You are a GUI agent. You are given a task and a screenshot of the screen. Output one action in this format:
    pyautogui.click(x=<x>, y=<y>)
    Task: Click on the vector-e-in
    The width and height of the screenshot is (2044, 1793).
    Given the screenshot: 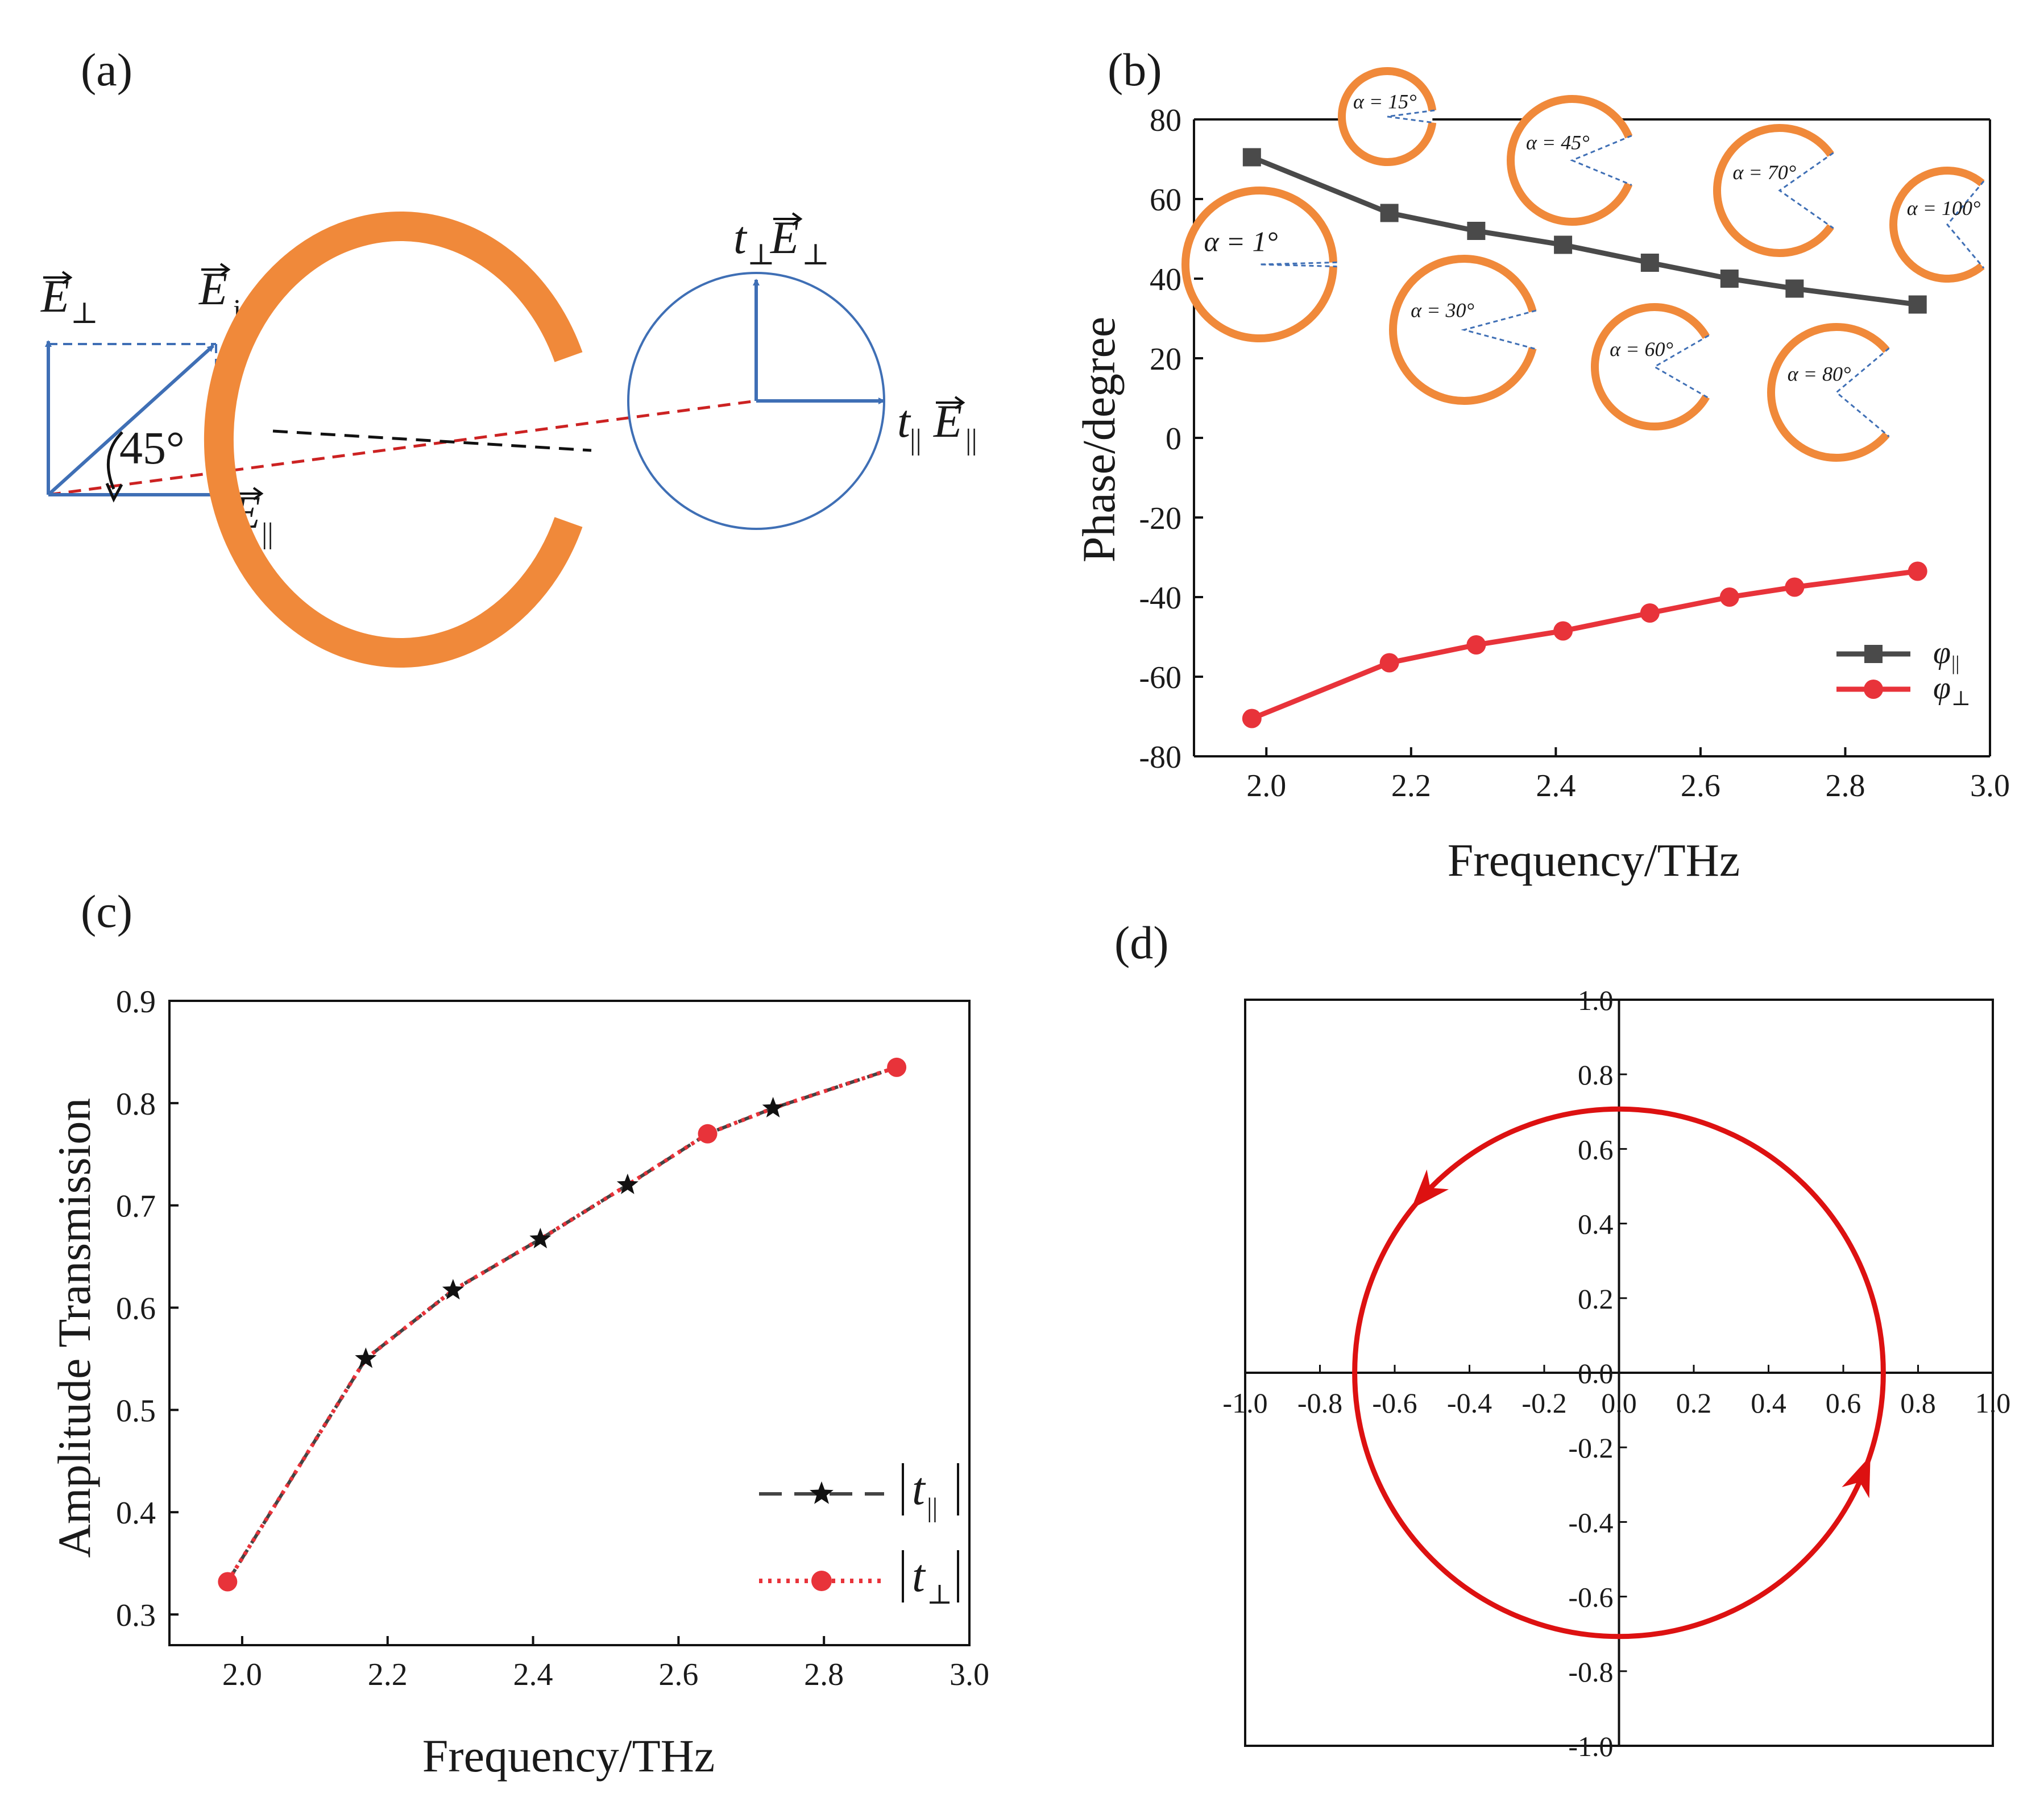 What is the action you would take?
    pyautogui.click(x=131, y=420)
    